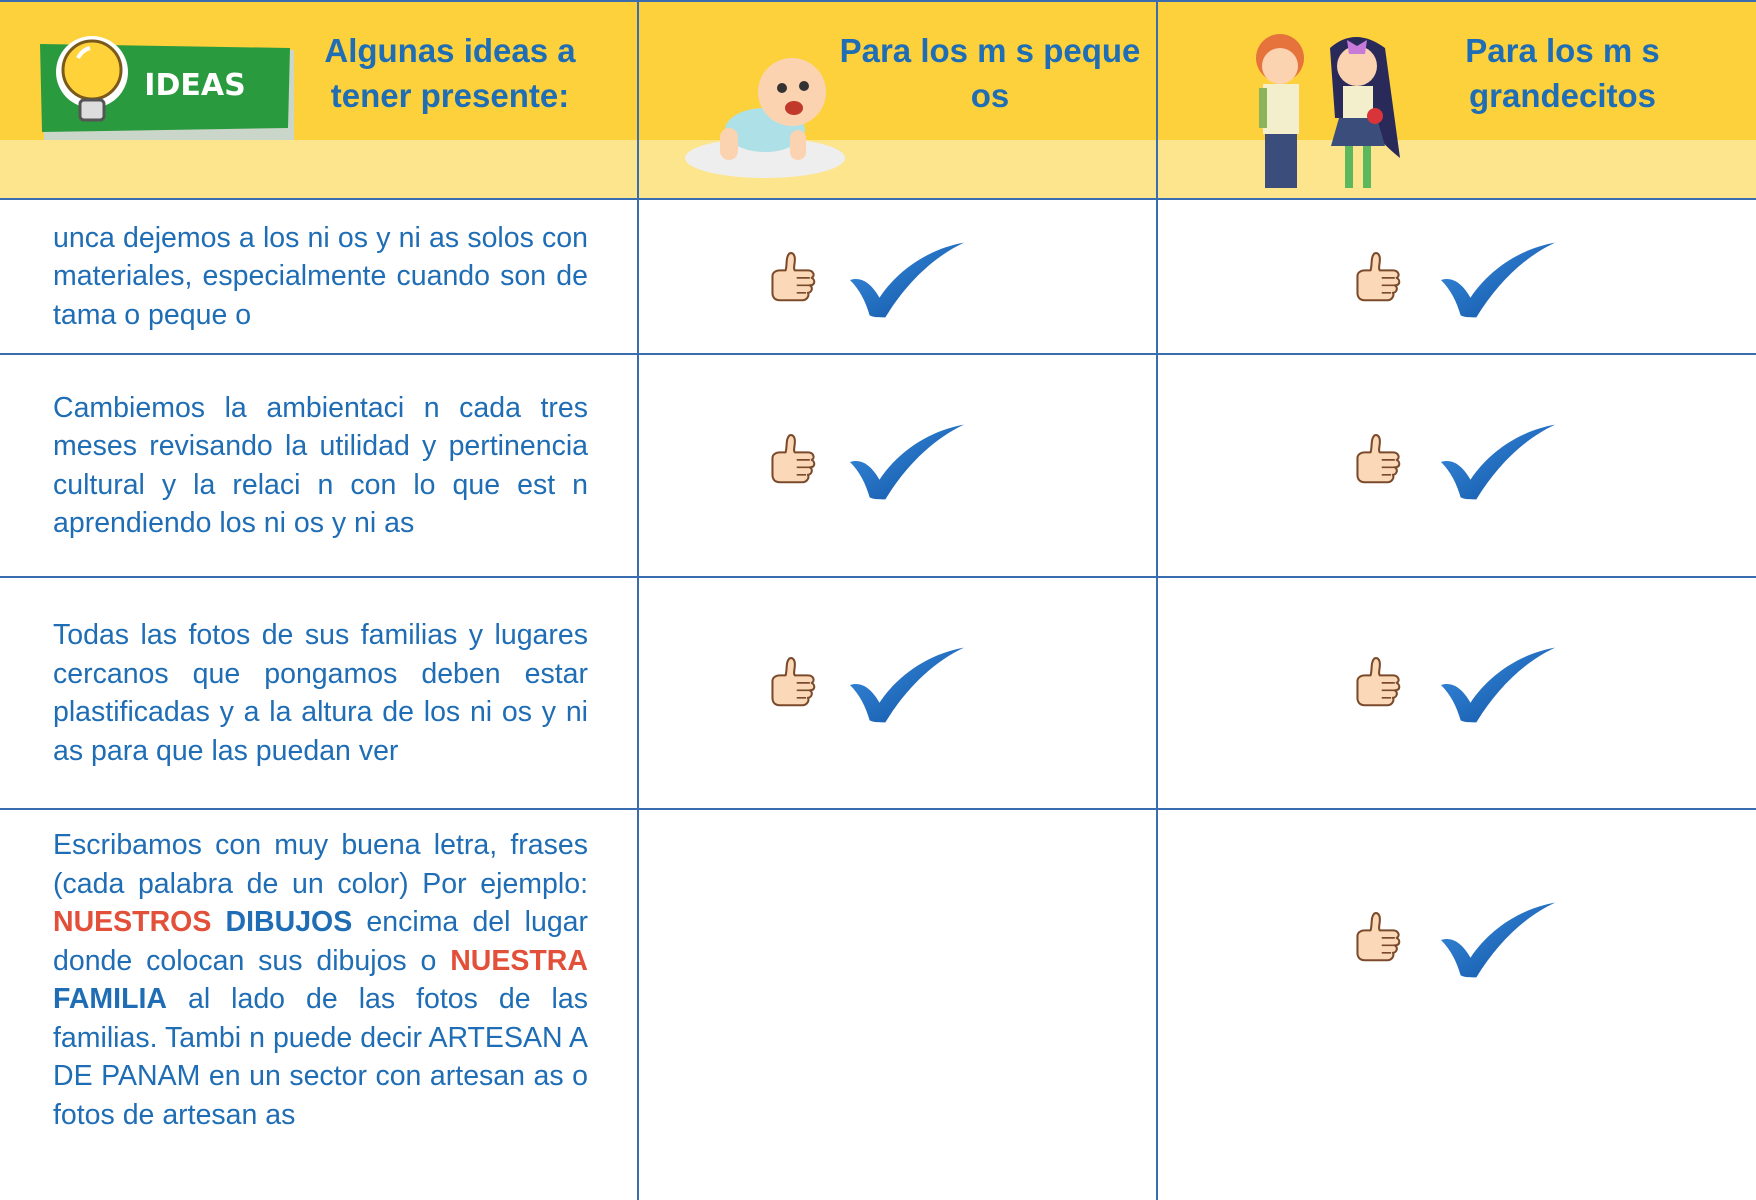 The width and height of the screenshot is (1756, 1200). I want to click on column-header: Algunas ideas a tener presente:, so click(450, 73).